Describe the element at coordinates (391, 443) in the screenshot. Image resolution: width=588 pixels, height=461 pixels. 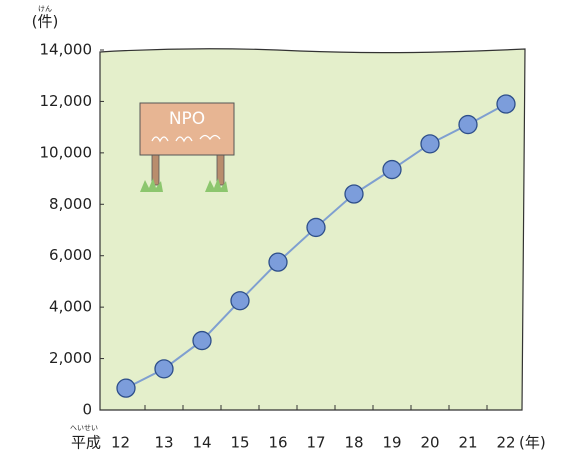
I see `x-tick-label: 19` at that location.